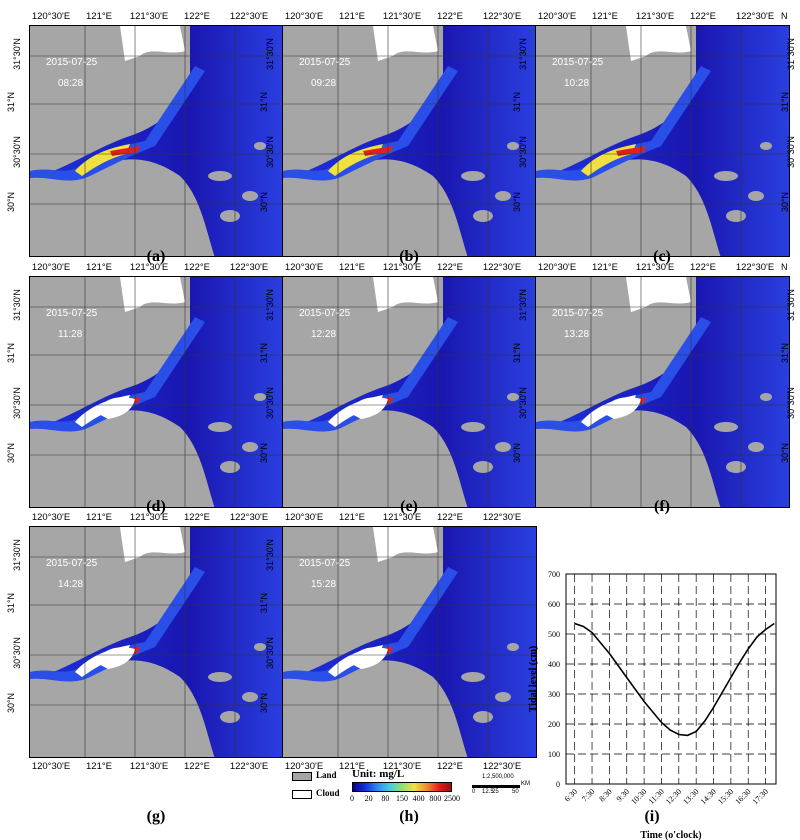 This screenshot has height=840, width=800. I want to click on x-tick-label: 12:30, so click(673, 796).